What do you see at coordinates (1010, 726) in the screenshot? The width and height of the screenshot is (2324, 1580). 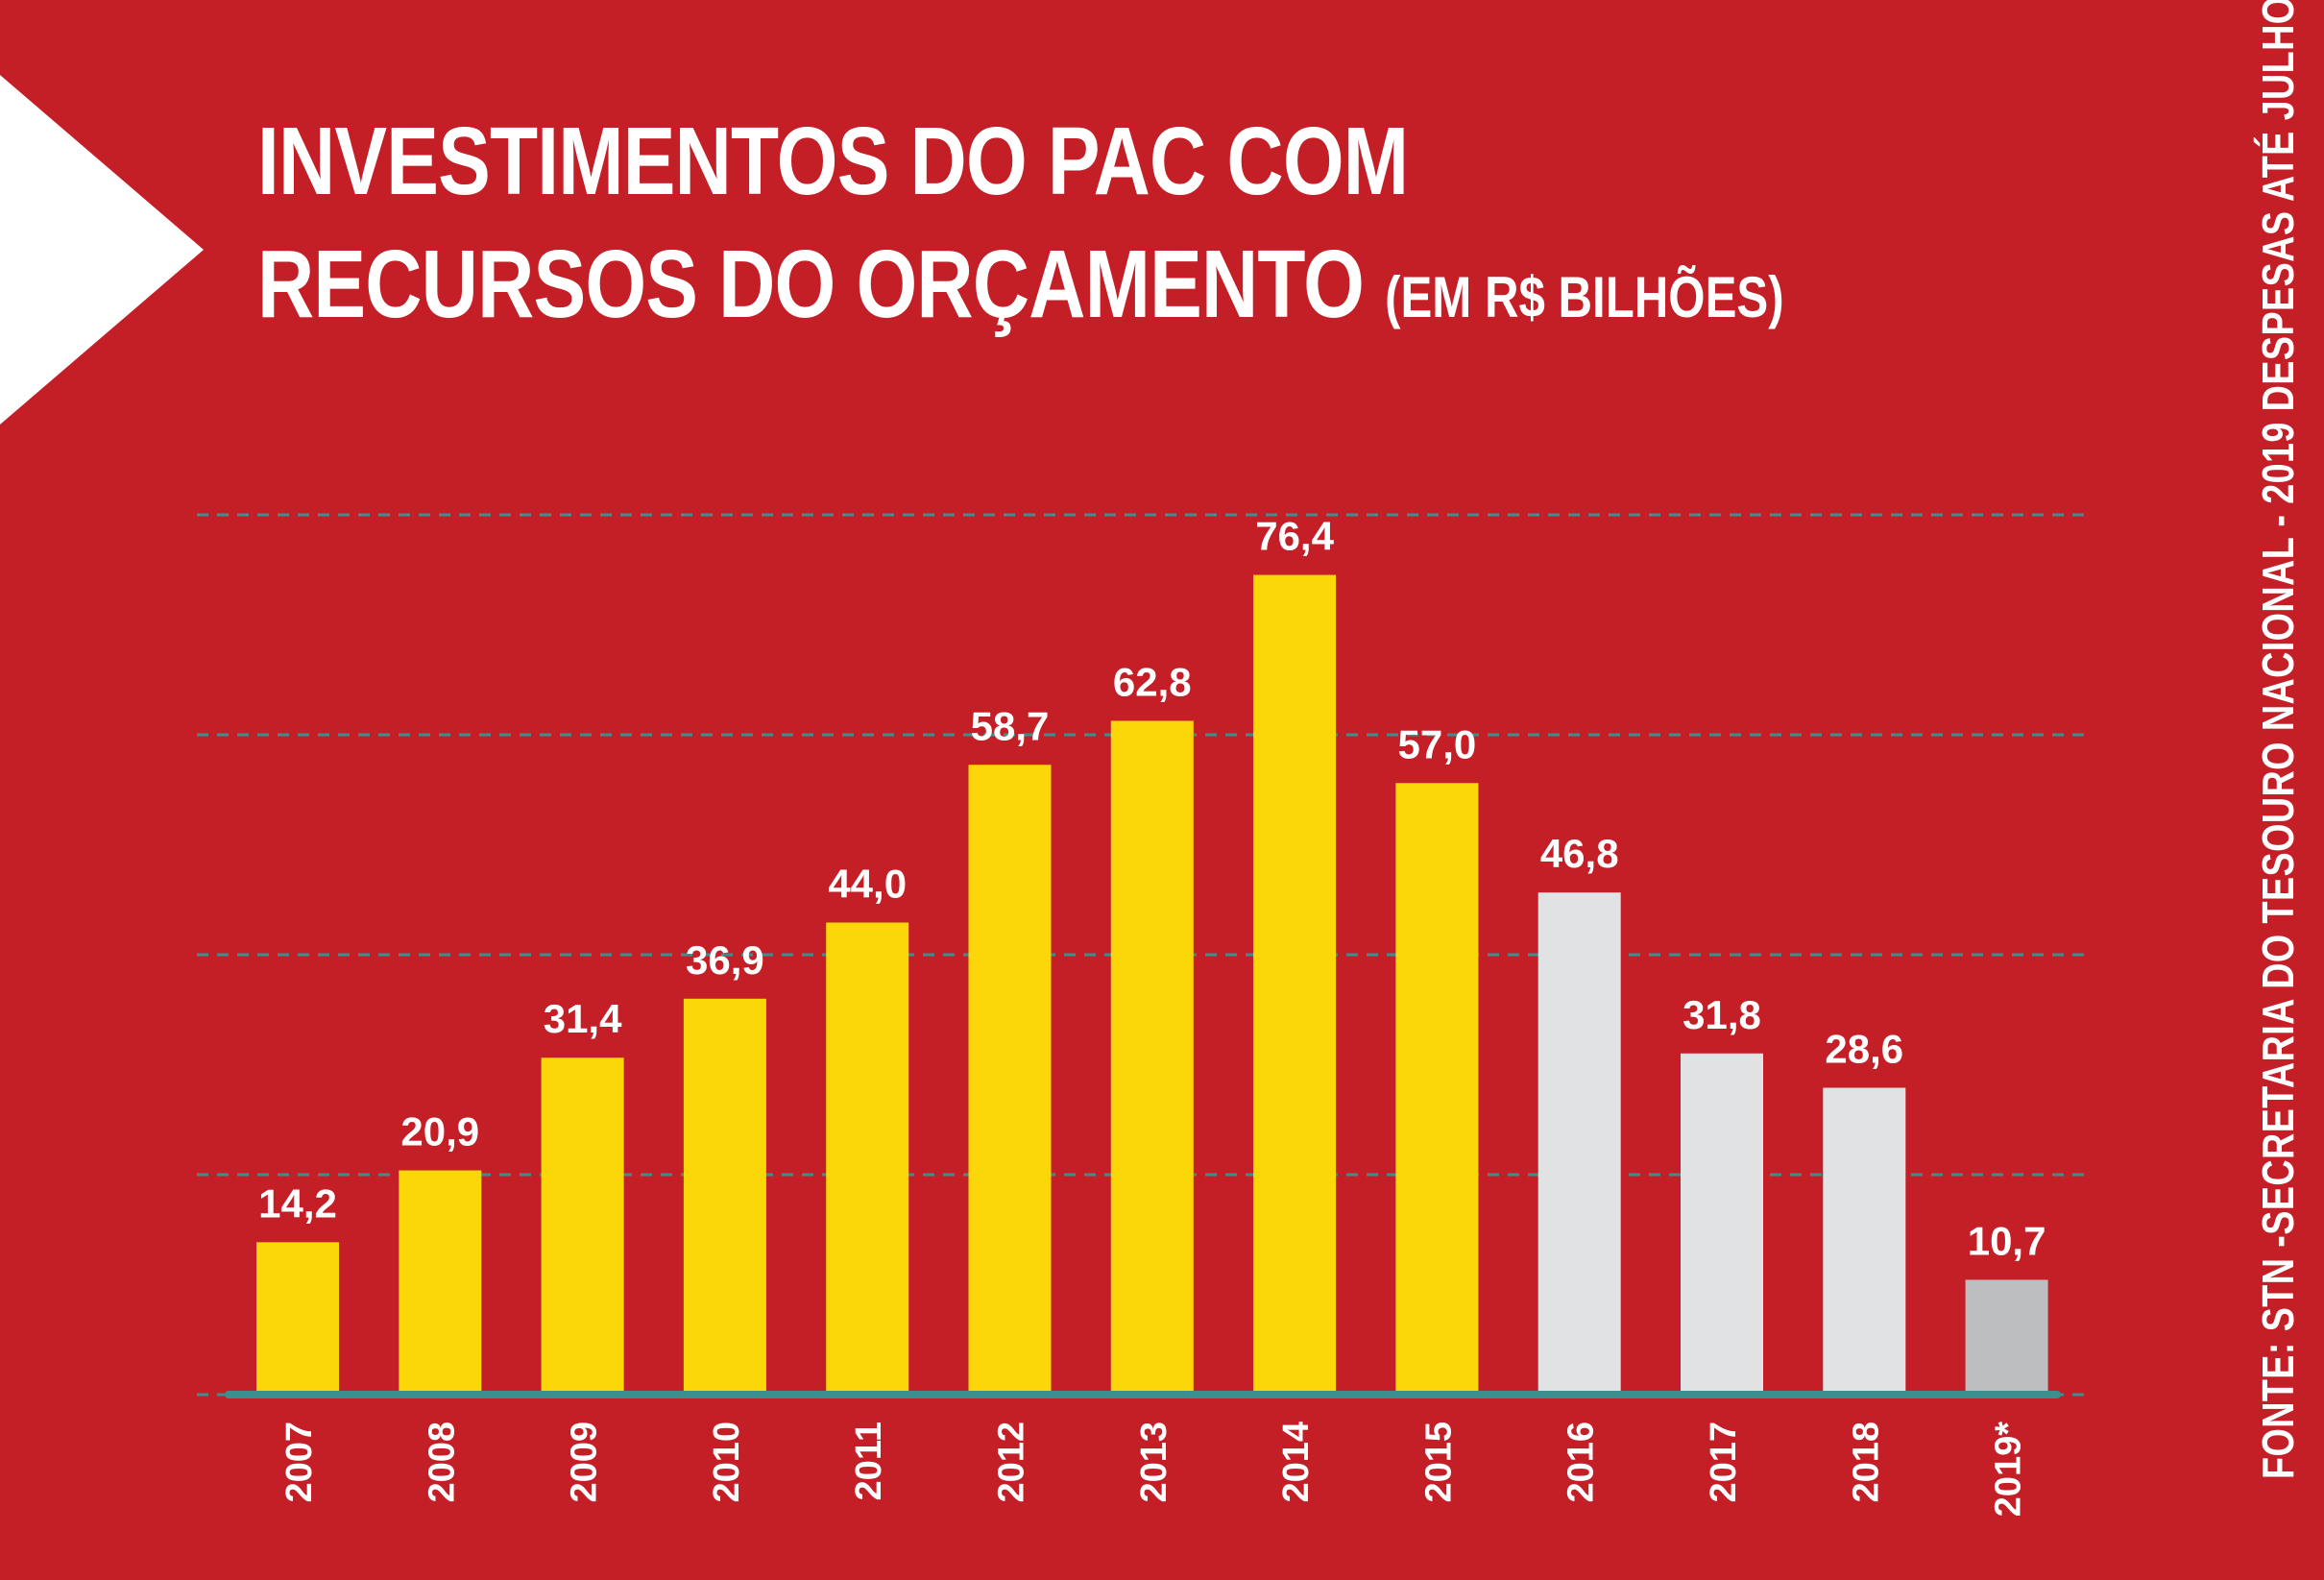 I see `value-label: 58,7` at bounding box center [1010, 726].